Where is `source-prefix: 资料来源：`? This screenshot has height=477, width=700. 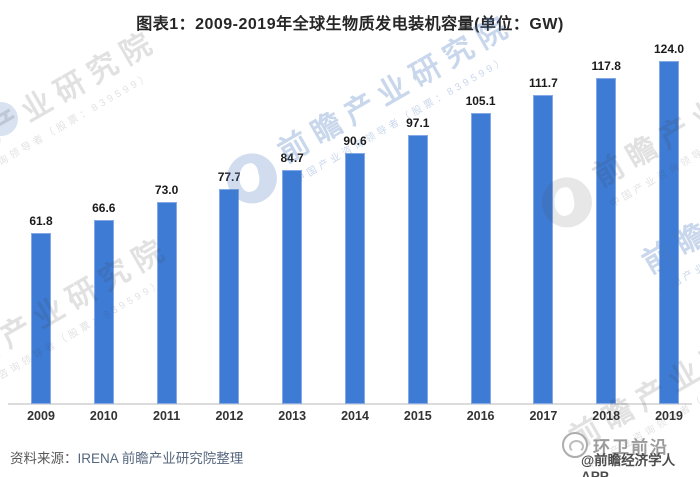
source-prefix: 资料来源： is located at coordinates (44, 458).